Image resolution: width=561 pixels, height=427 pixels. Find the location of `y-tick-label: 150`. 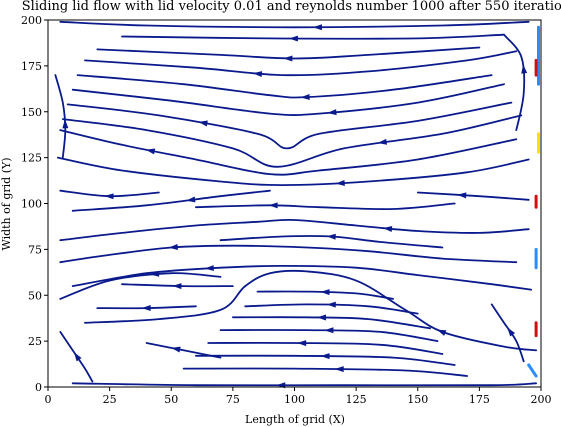

y-tick-label: 150 is located at coordinates (31, 112).